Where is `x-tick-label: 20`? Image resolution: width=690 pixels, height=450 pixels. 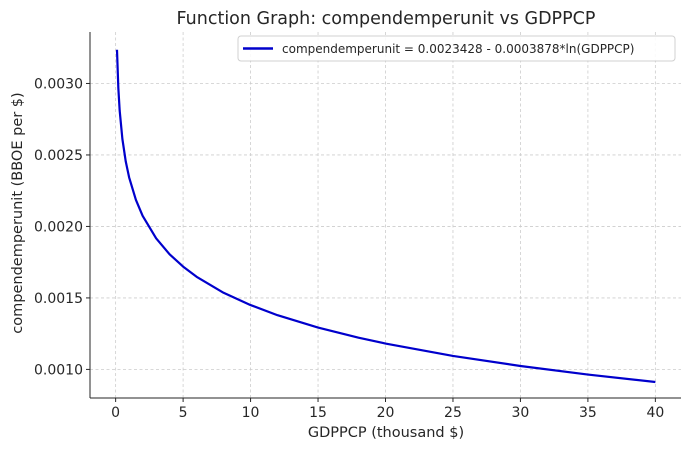
x-tick-label: 20 is located at coordinates (386, 413).